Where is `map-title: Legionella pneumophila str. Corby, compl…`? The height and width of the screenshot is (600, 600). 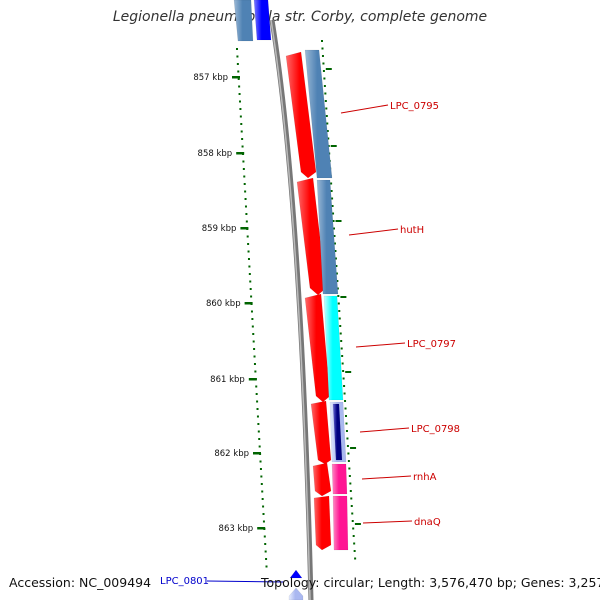
map-title: Legionella pneumophila str. Corby, compl… is located at coordinates (300, 17).